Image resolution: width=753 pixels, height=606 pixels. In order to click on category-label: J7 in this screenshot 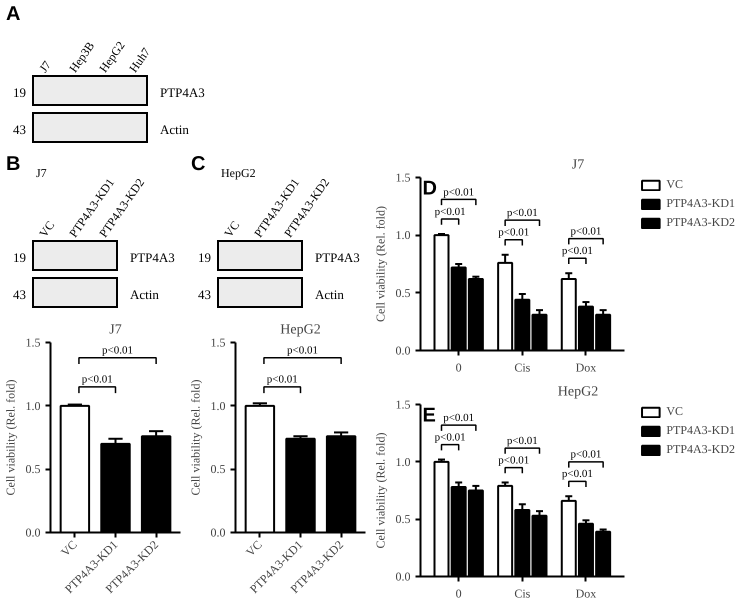, I will do `click(45, 67)`.